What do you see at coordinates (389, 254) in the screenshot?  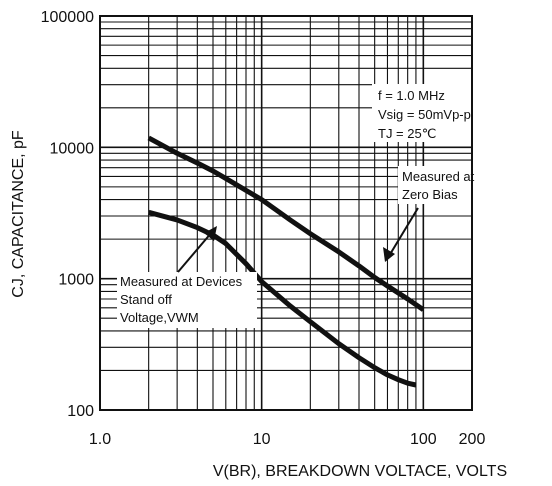 I see `zero-bias-arrowhead` at bounding box center [389, 254].